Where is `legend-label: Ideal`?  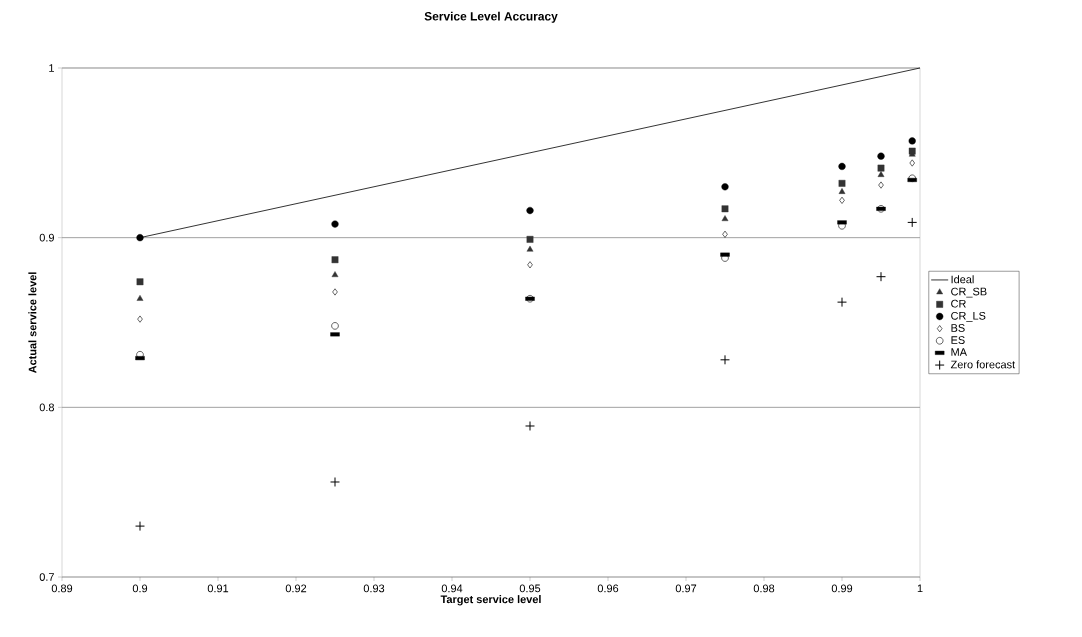
legend-label: Ideal is located at coordinates (962, 279).